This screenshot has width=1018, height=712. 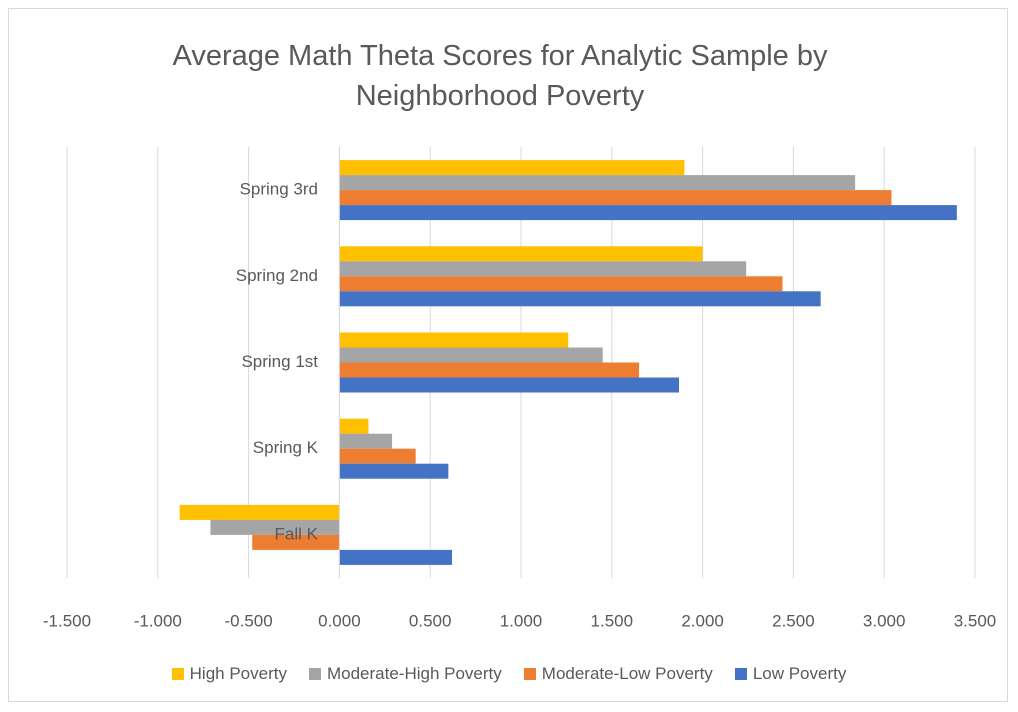 I want to click on x-tick-label: 0.500, so click(x=430, y=620).